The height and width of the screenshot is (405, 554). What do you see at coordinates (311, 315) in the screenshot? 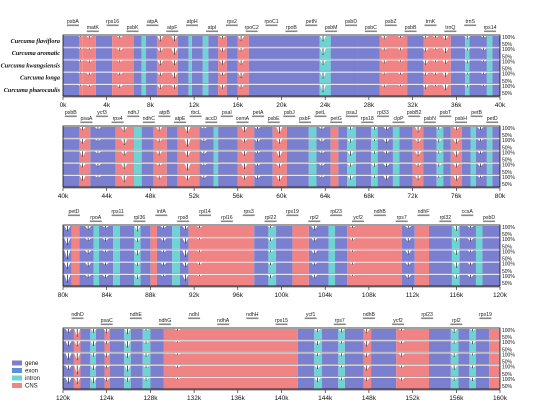
I see `gene-label: ycf1` at bounding box center [311, 315].